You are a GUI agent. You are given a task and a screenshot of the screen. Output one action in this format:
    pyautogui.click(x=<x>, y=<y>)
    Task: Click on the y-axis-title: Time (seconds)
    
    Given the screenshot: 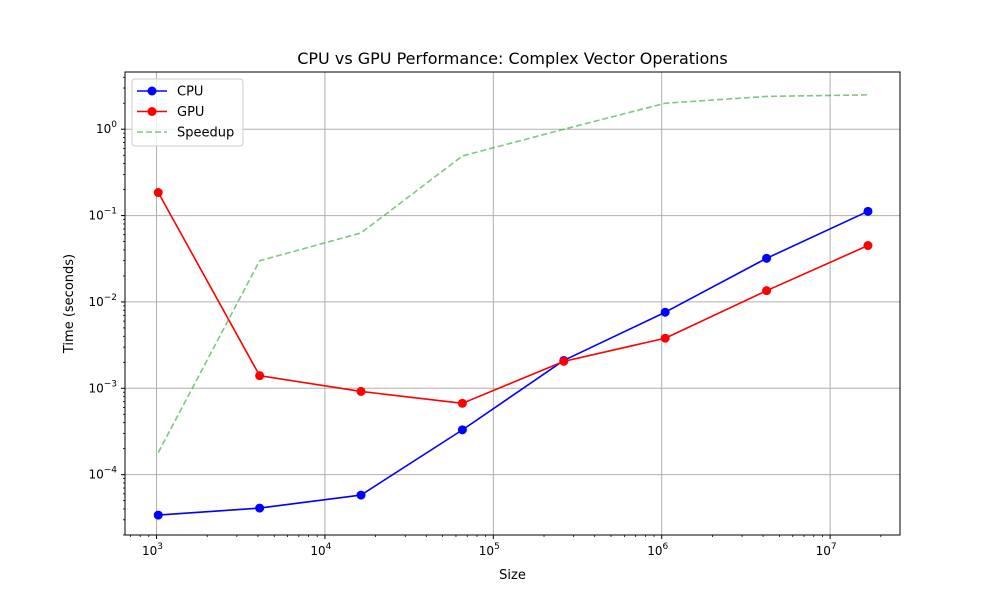 What is the action you would take?
    pyautogui.click(x=69, y=304)
    